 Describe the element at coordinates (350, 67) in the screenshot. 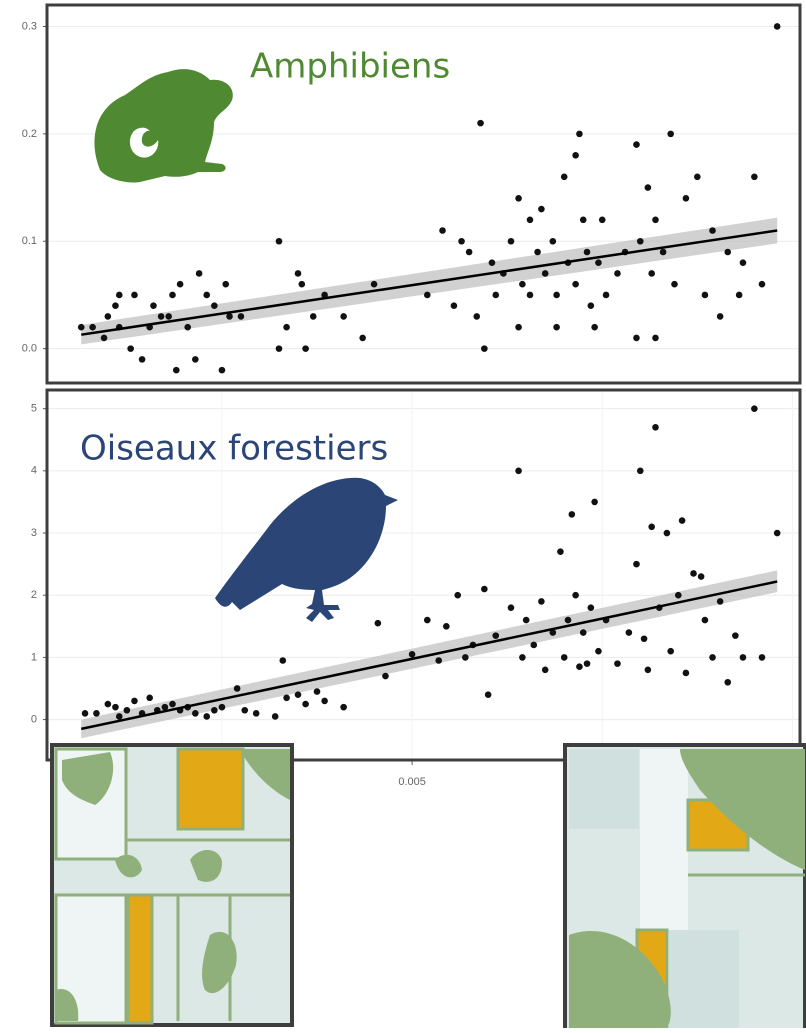

I see `panel-title: Amphibiens` at that location.